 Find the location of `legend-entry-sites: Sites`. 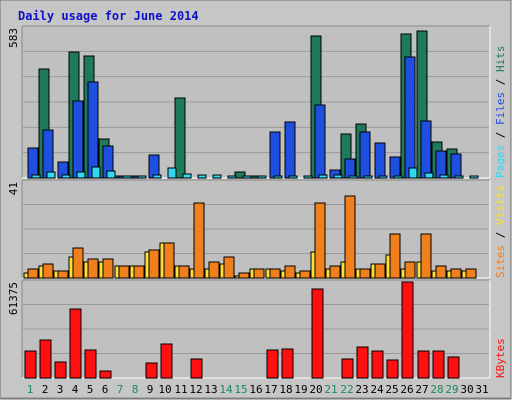

legend-entry-sites: Sites is located at coordinates (500, 261).